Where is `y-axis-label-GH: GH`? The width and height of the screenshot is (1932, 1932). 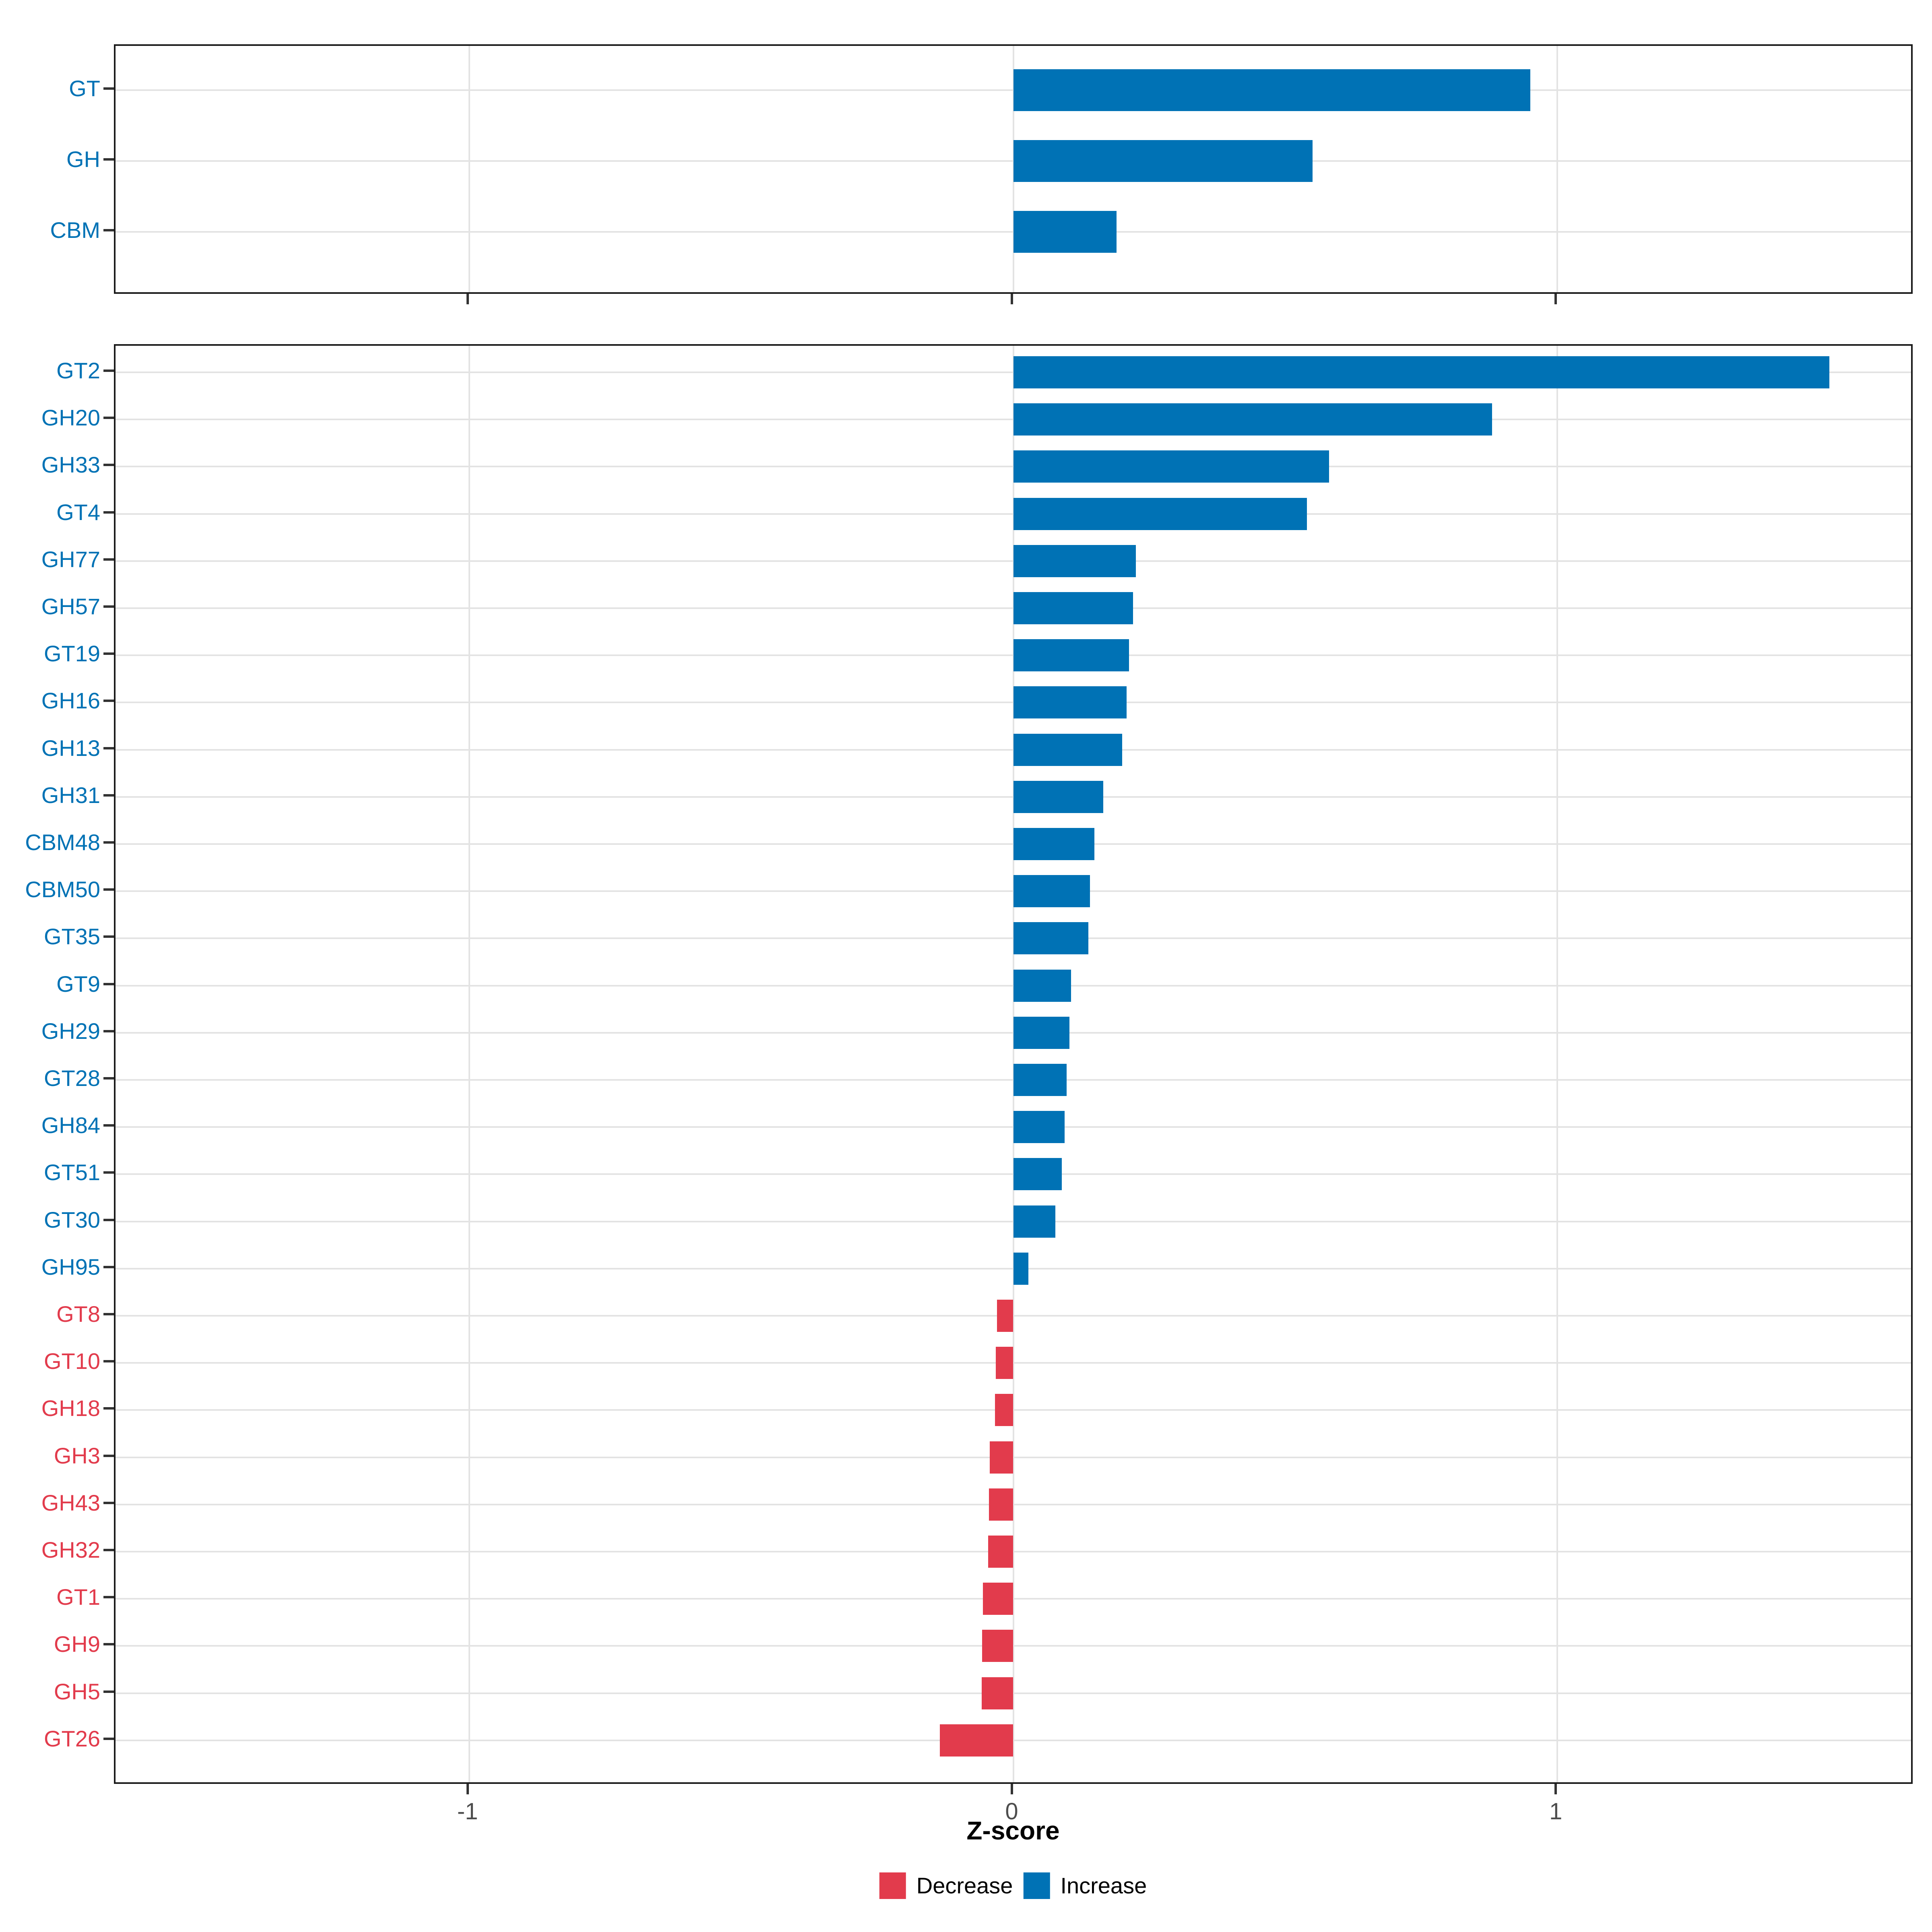
y-axis-label-GH: GH is located at coordinates (83, 159).